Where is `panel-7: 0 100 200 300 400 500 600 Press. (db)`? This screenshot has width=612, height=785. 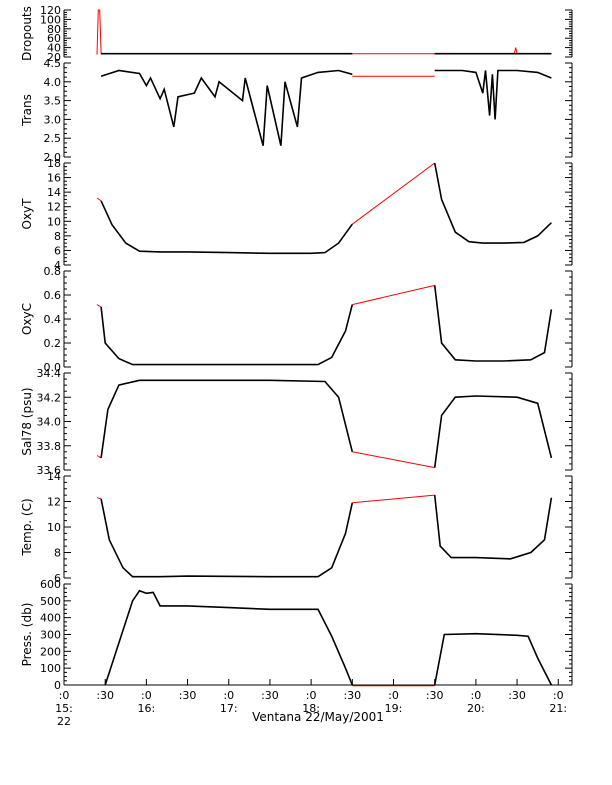 panel-7: 0 100 200 300 400 500 600 Press. (db) is located at coordinates (296, 635).